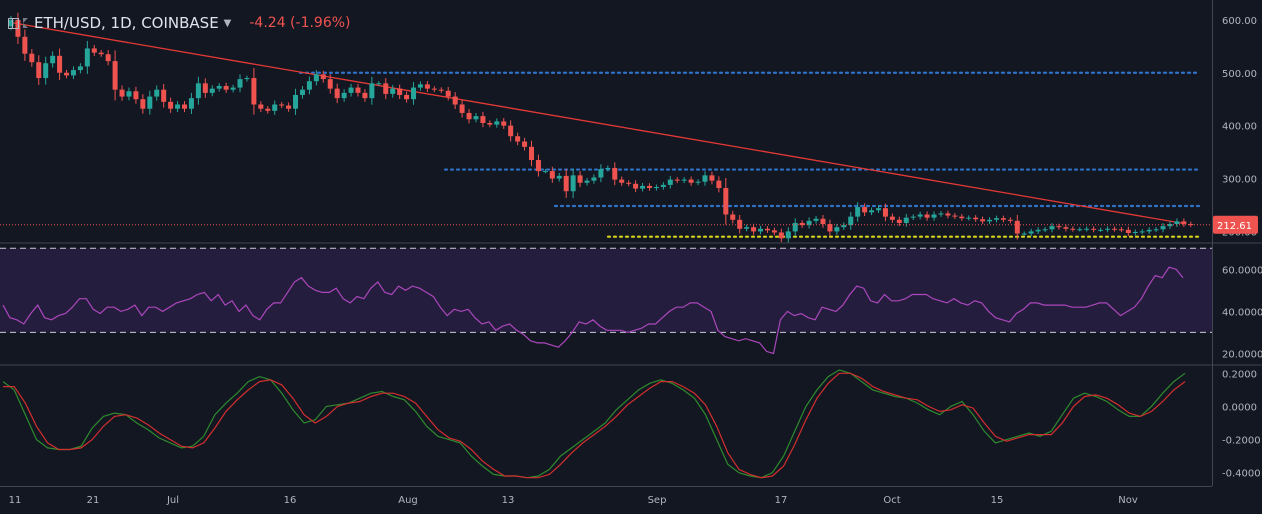 The height and width of the screenshot is (514, 1262). Describe the element at coordinates (408, 500) in the screenshot. I see `time-tick-label: Aug` at that location.